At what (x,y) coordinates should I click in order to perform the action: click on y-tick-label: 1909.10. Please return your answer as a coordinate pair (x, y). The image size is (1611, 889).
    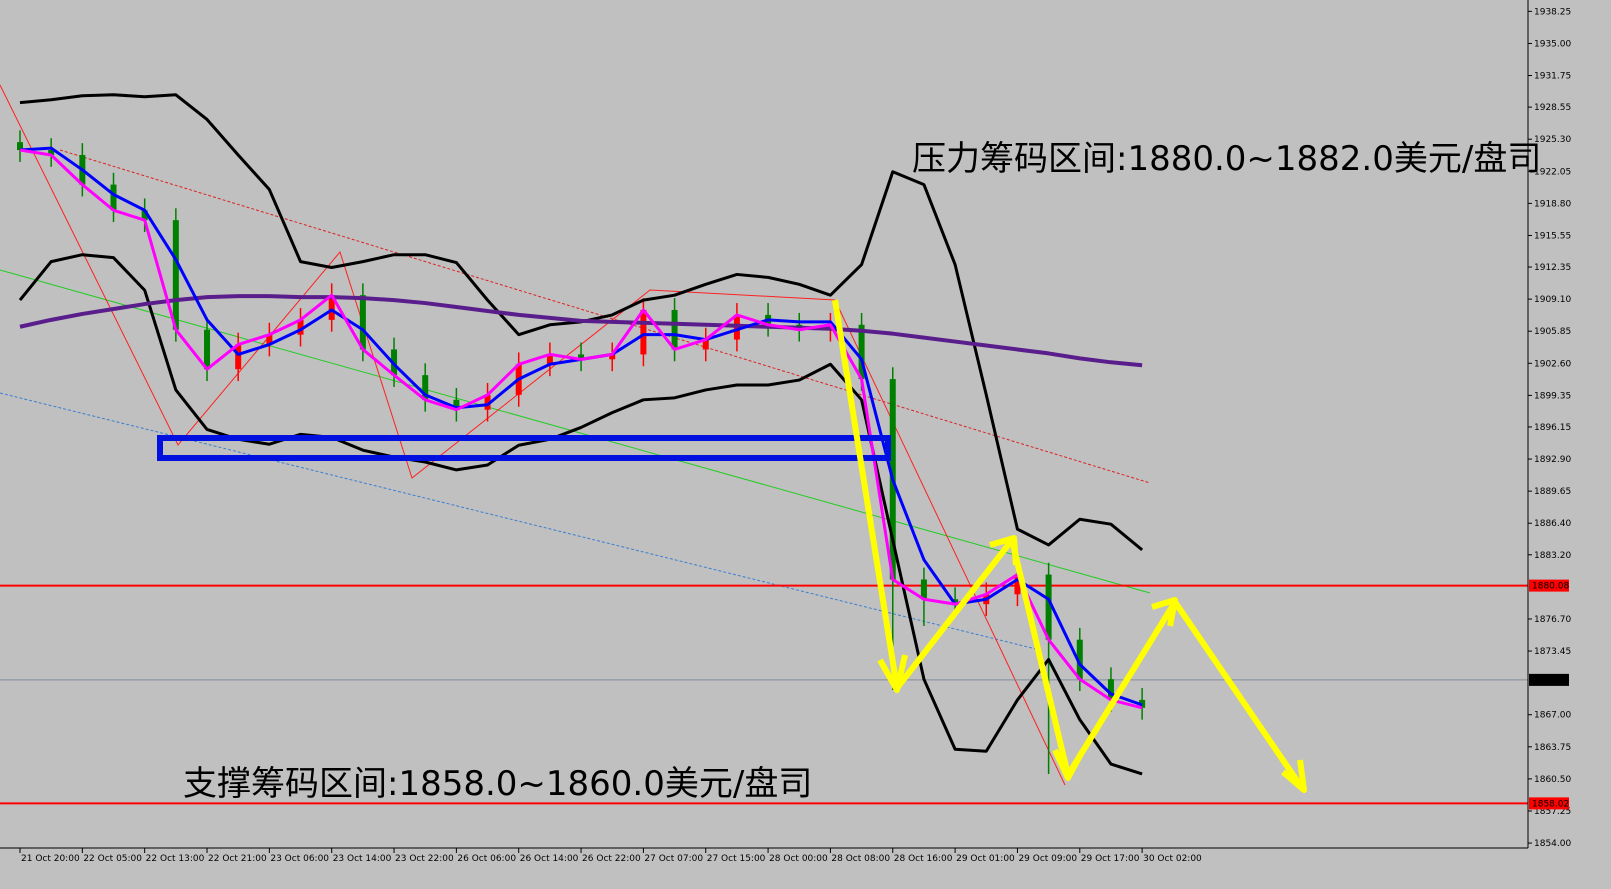
    Looking at the image, I should click on (1552, 300).